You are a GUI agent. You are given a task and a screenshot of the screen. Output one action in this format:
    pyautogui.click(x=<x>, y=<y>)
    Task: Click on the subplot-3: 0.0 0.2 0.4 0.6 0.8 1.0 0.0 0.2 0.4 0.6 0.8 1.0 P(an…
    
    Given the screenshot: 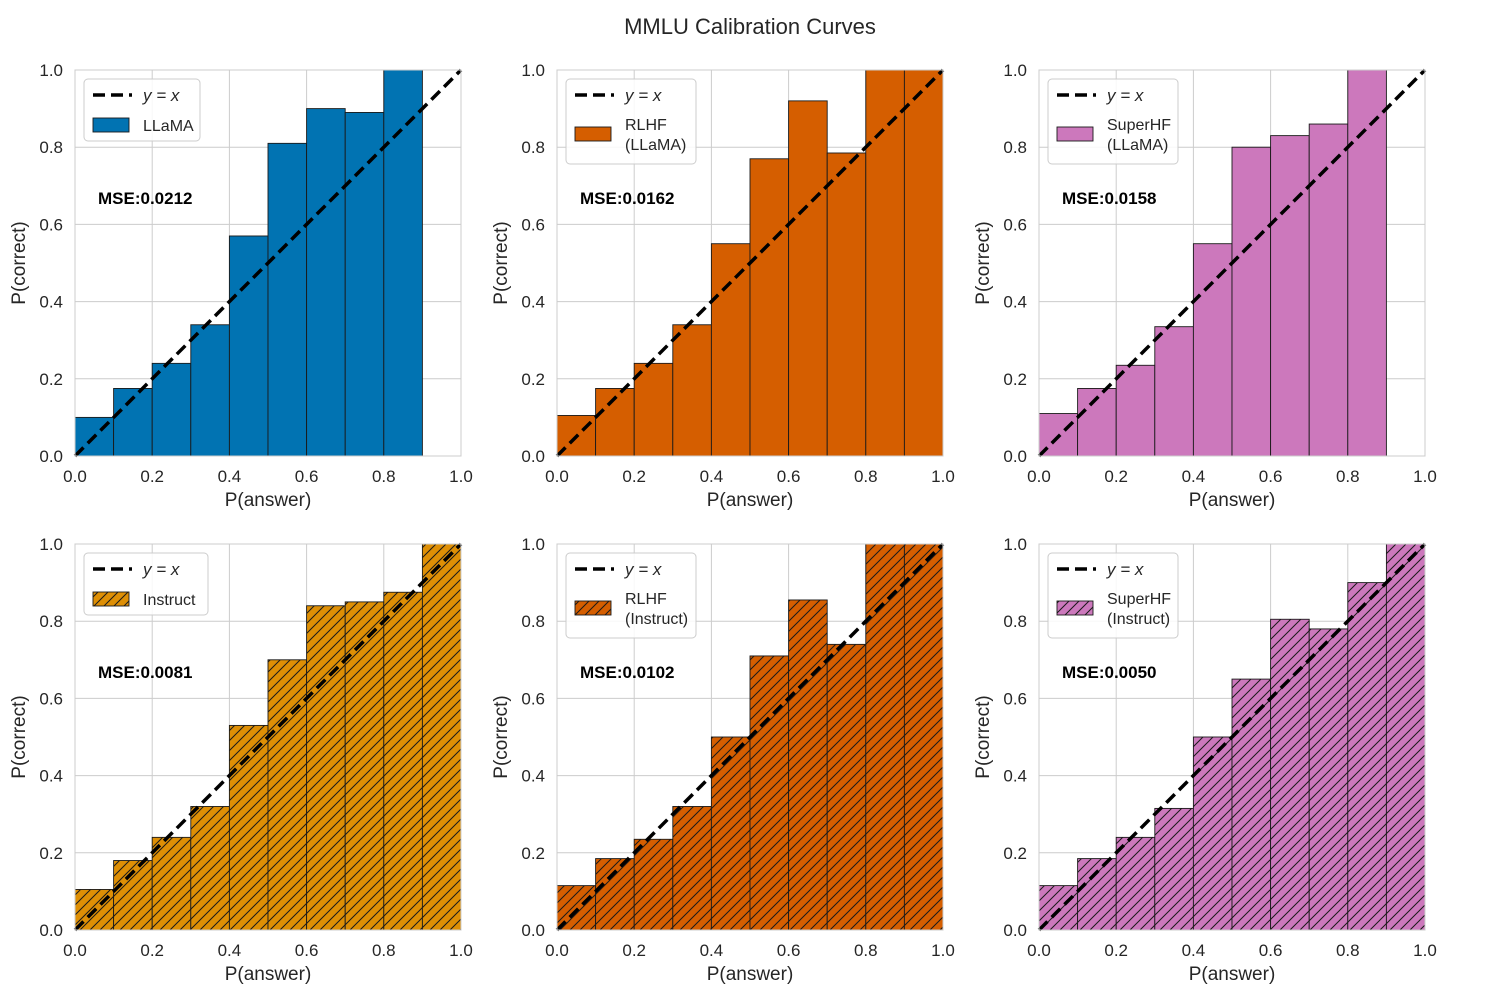 What is the action you would take?
    pyautogui.click(x=1205, y=286)
    